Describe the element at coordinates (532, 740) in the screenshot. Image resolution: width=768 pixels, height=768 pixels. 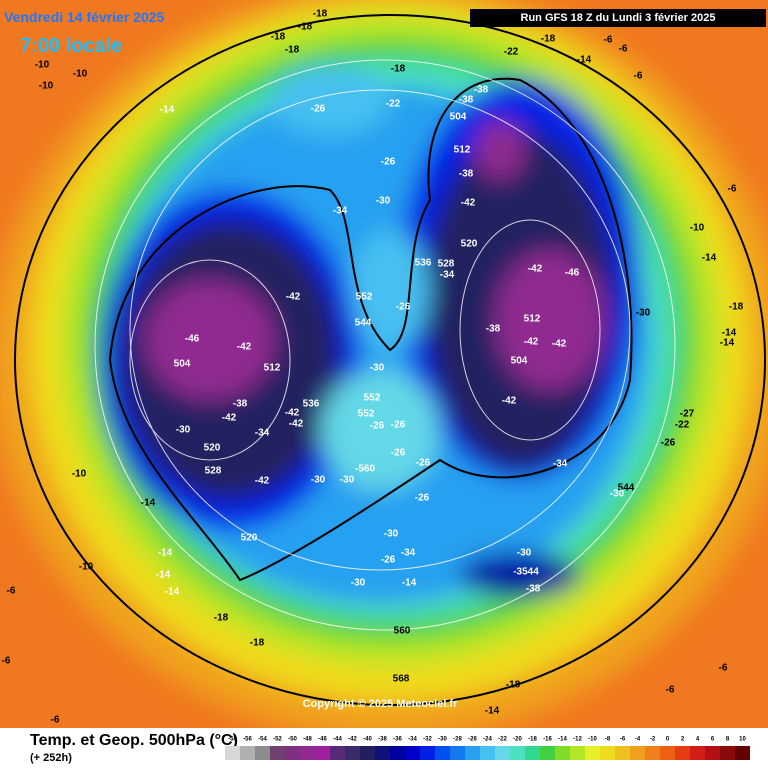
I see `legend-tick-label: -18` at that location.